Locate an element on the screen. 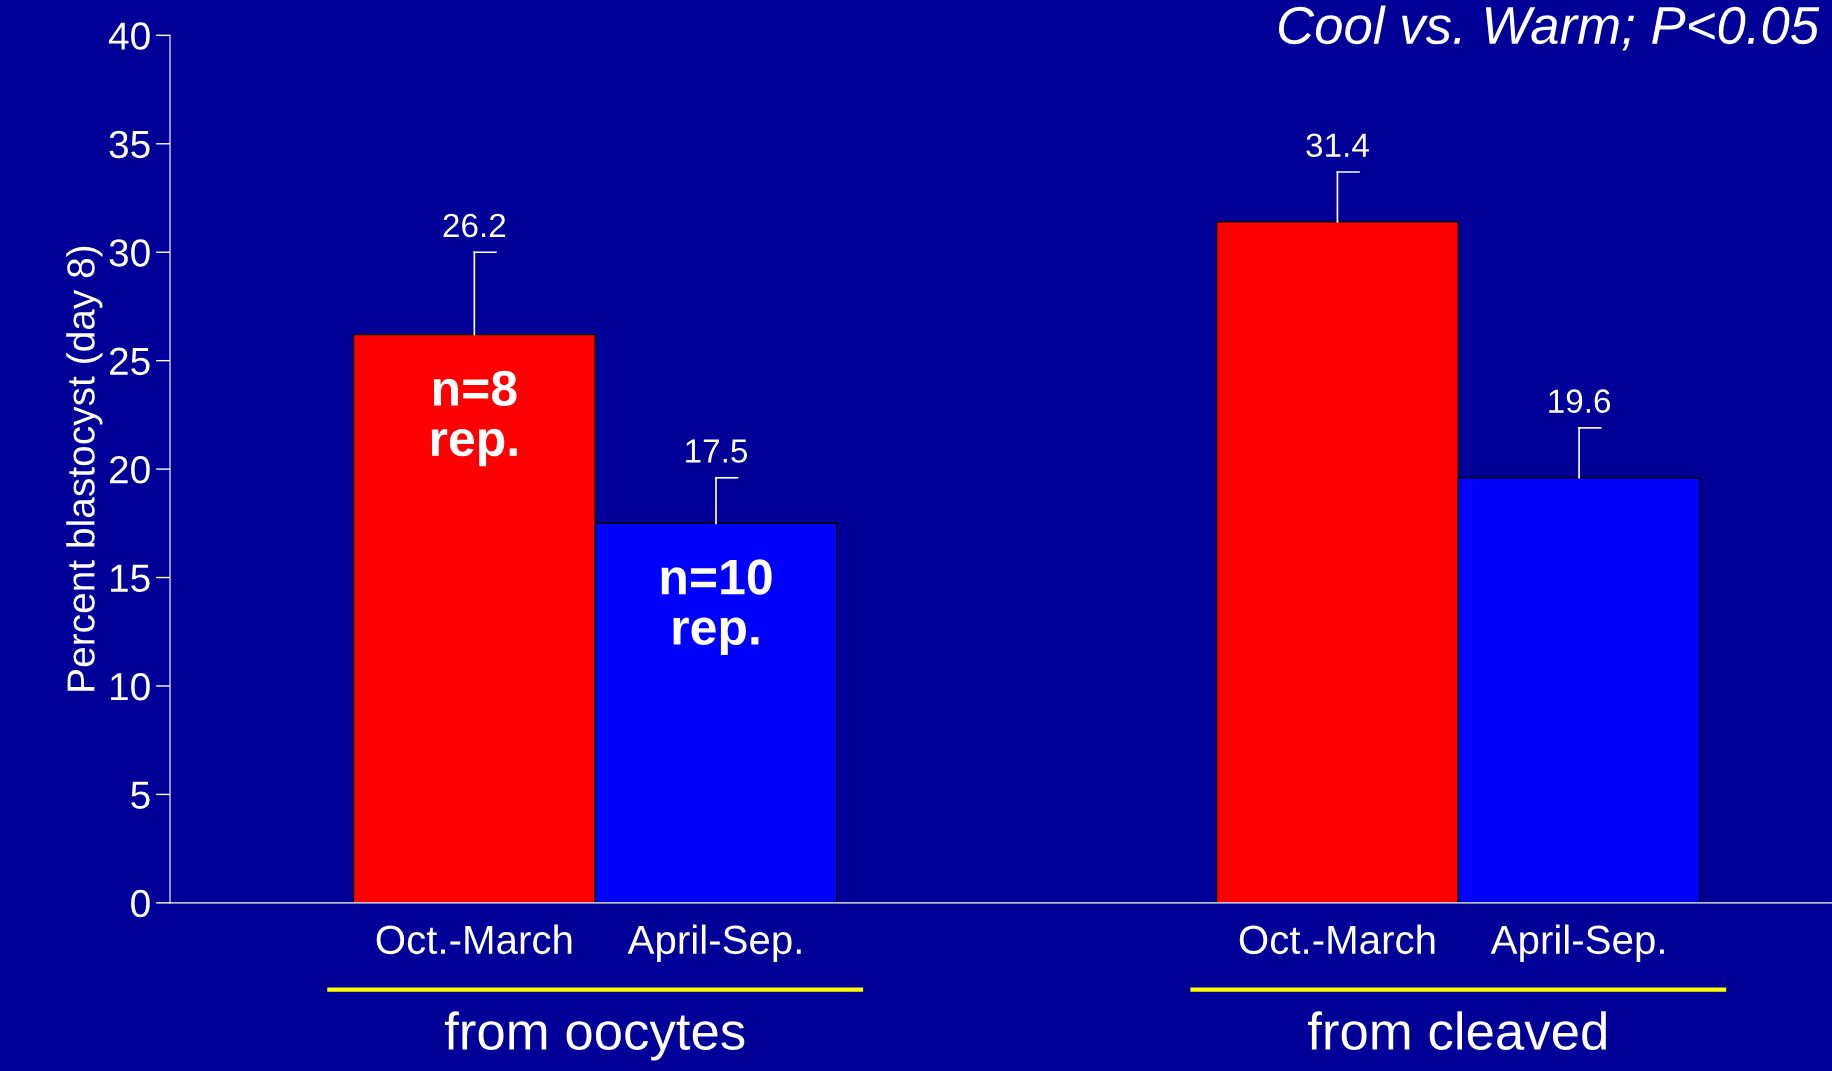 The width and height of the screenshot is (1832, 1071). y-tick-label: 40 is located at coordinates (129, 36).